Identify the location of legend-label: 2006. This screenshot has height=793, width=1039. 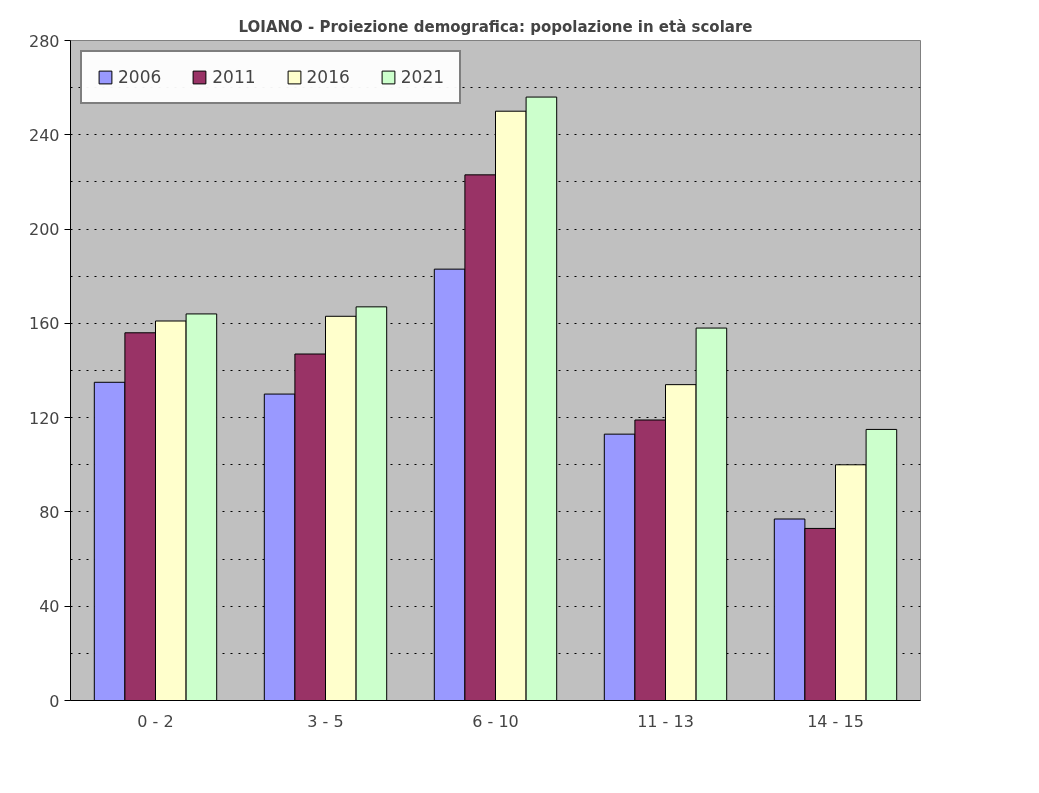
(140, 77).